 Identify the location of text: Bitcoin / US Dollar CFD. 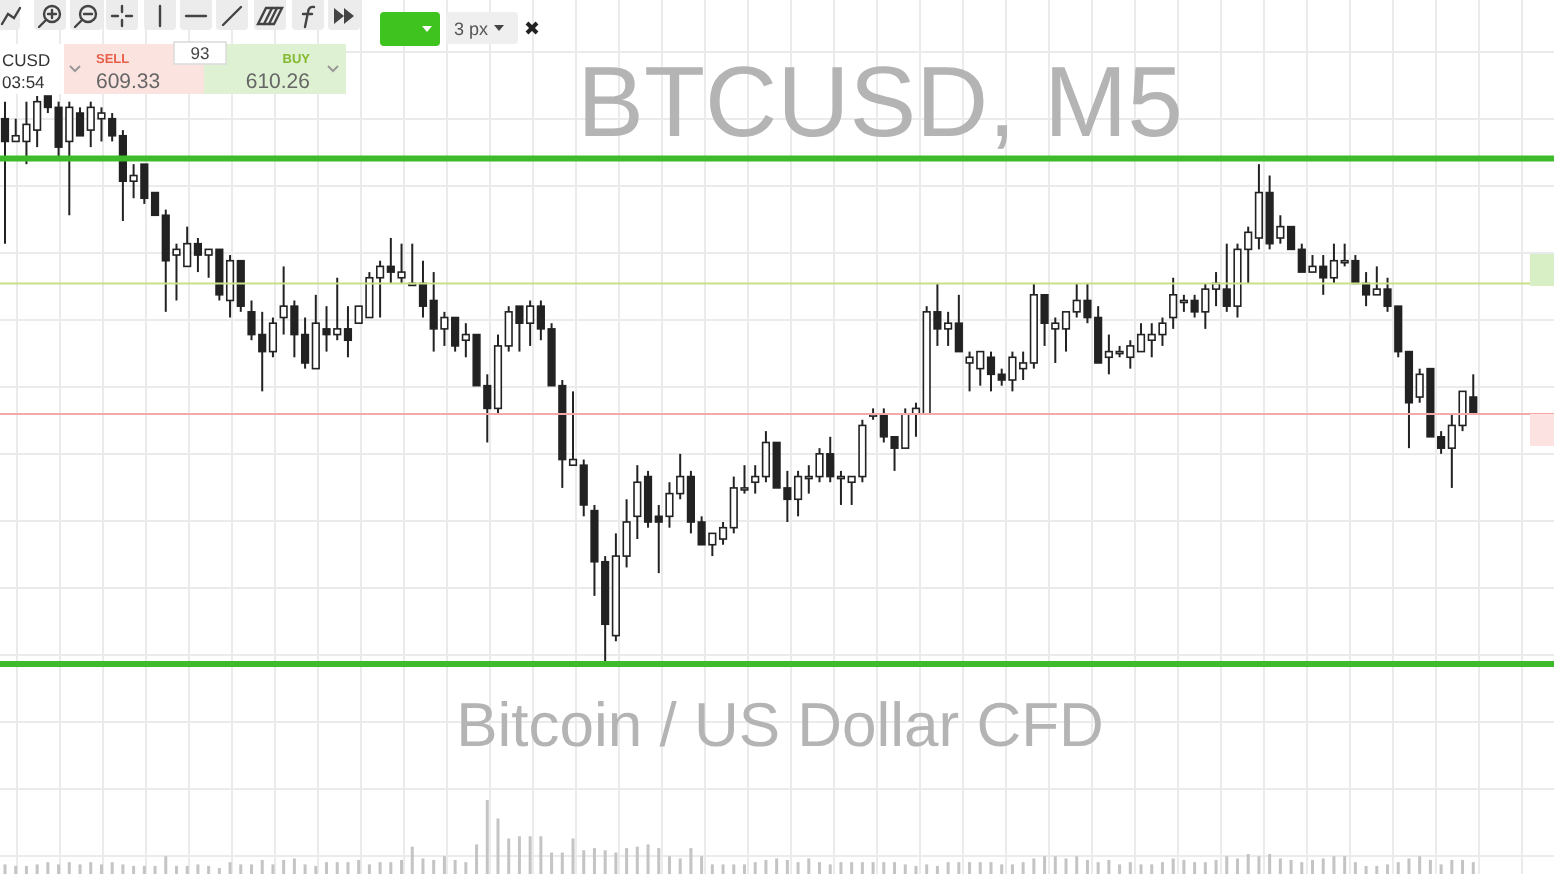
(780, 725).